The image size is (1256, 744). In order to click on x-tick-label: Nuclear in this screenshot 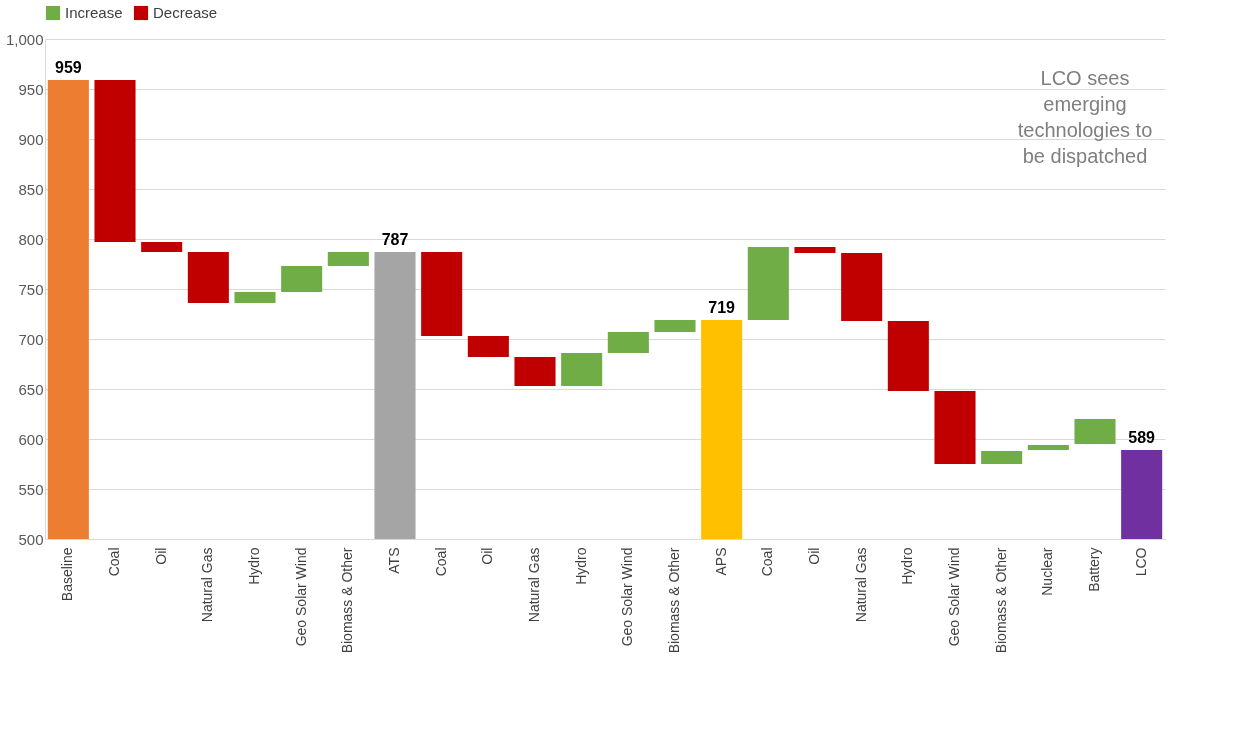, I will do `click(1047, 571)`.